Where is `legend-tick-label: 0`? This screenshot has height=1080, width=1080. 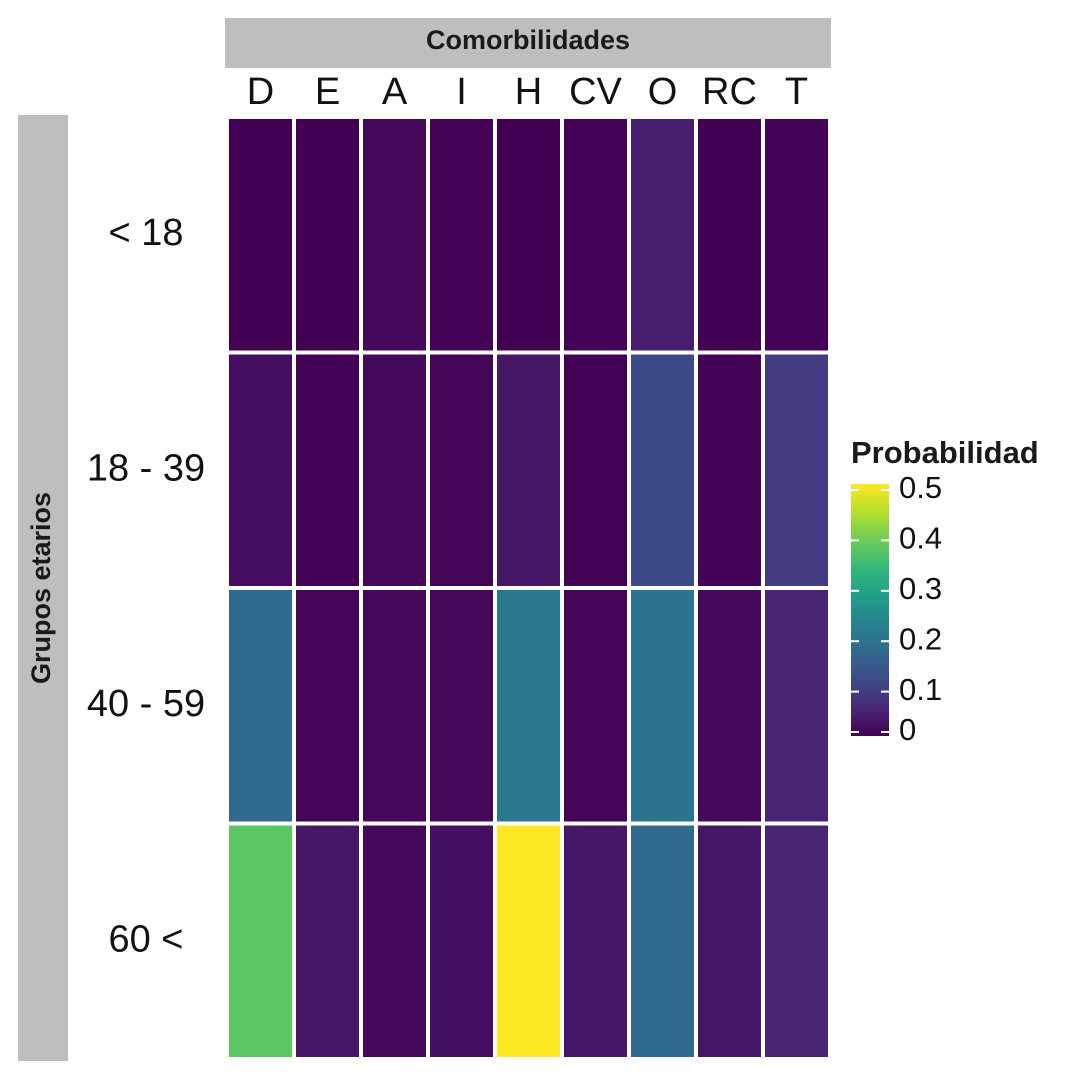
legend-tick-label: 0 is located at coordinates (907, 729).